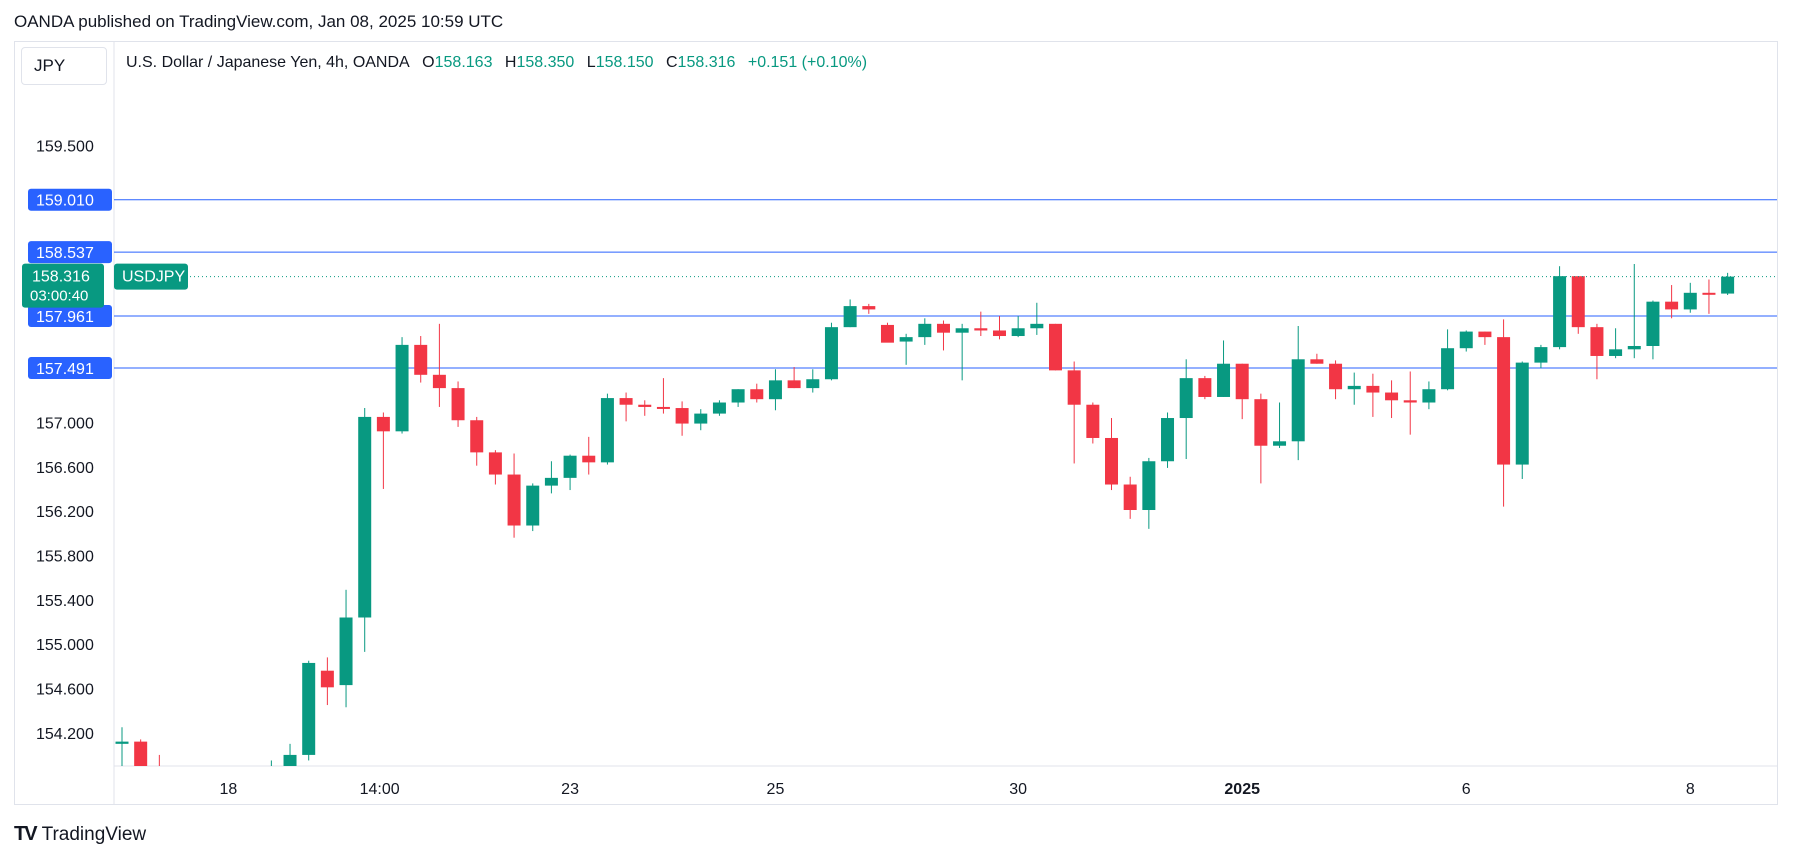 This screenshot has width=1793, height=861. I want to click on legend-low-label: L, so click(591, 62).